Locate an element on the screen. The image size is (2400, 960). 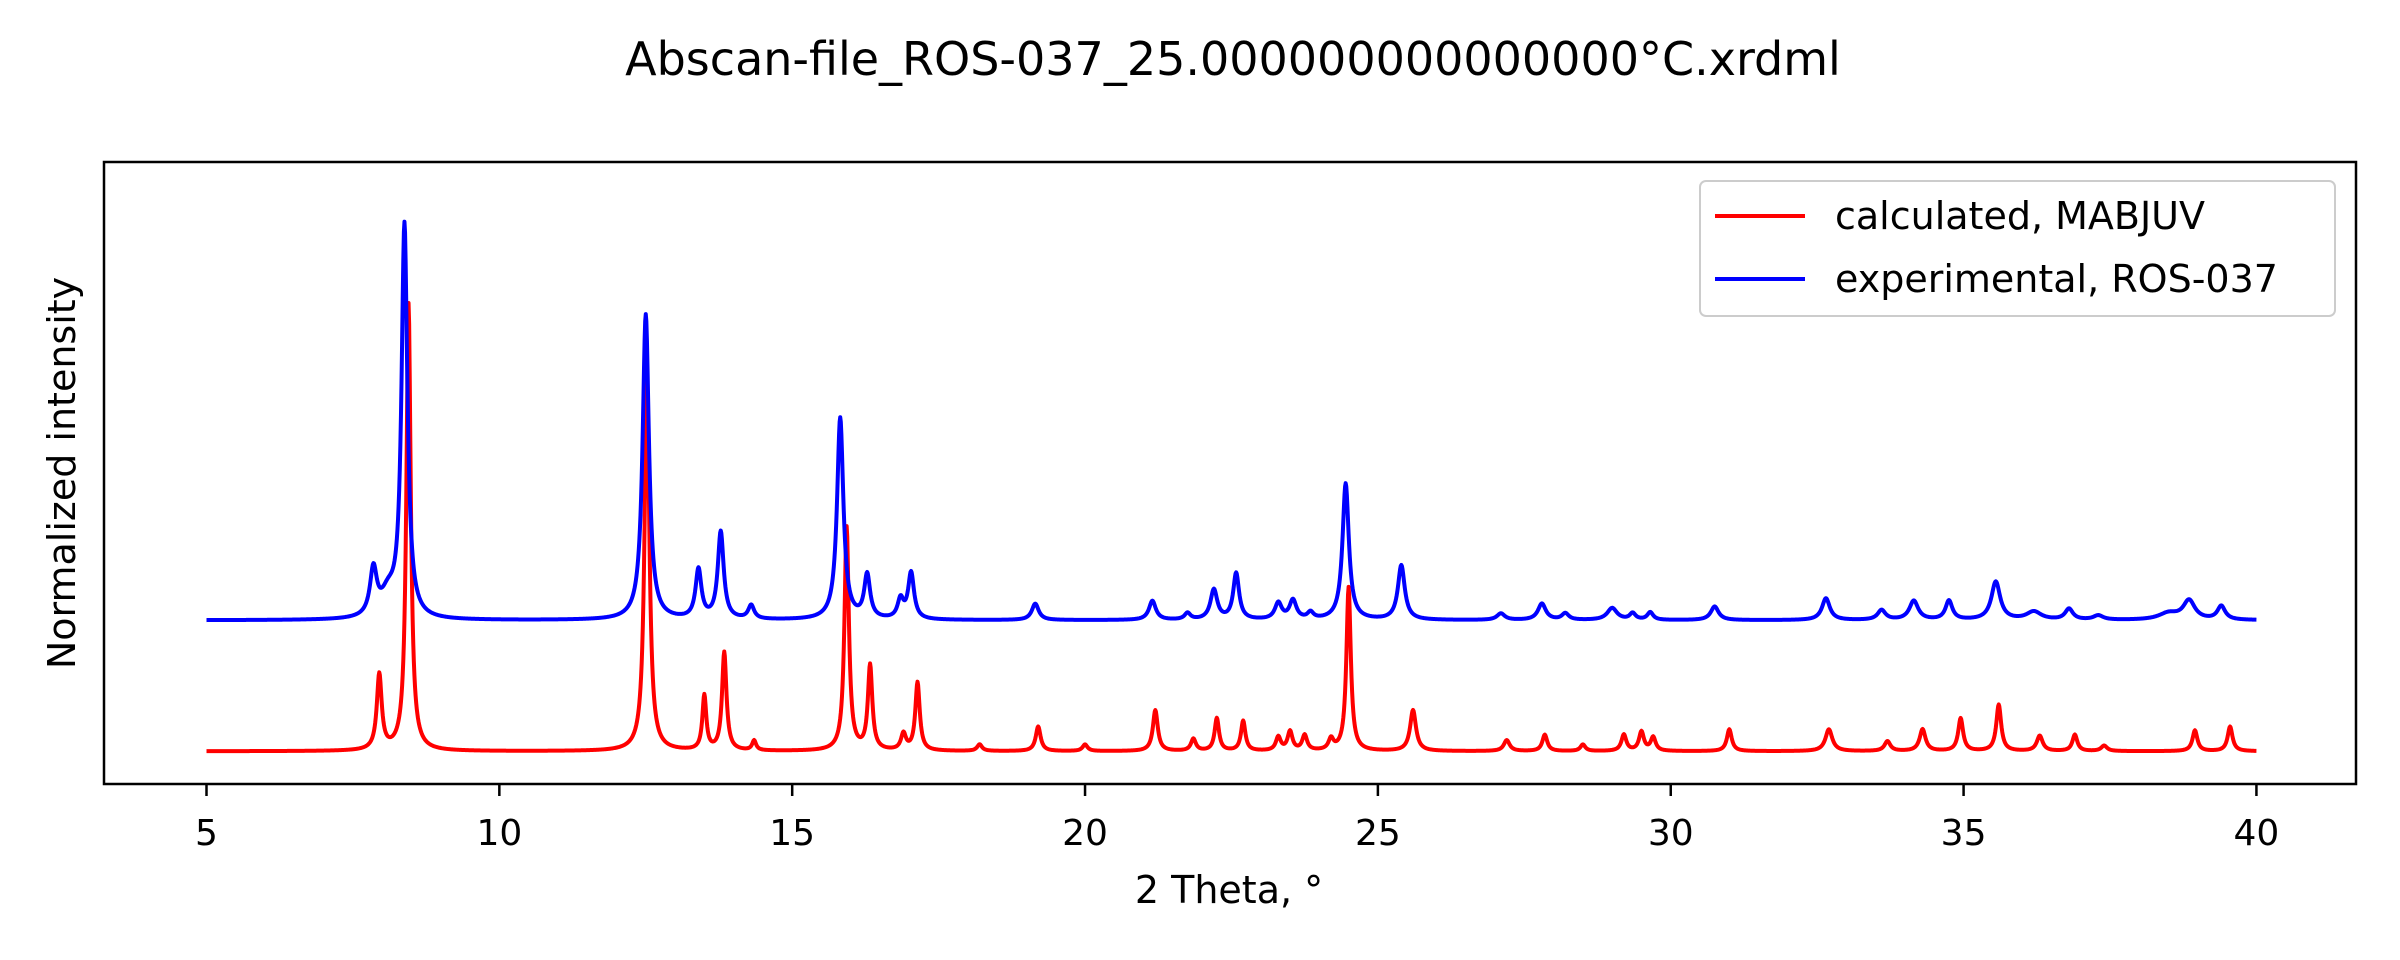
y-axis-label: Normalized intensity is located at coordinates (62, 473).